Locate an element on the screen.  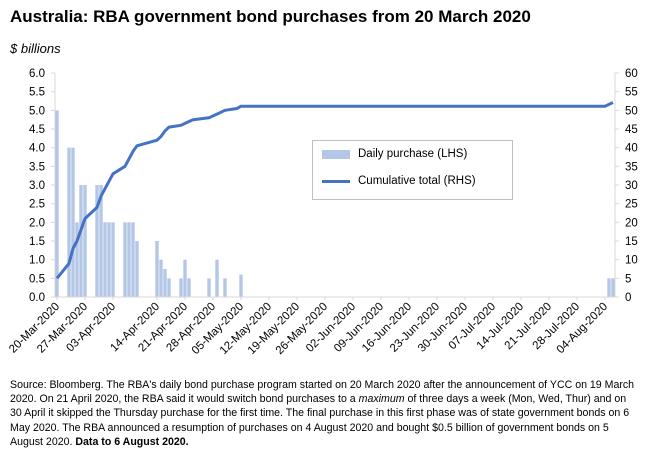
right-tick-label: 55 is located at coordinates (631, 93).